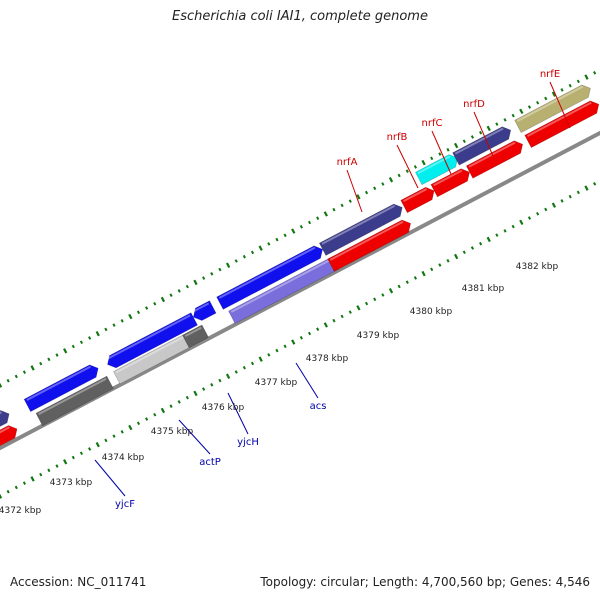  I want to click on feature-olive, so click(552, 109).